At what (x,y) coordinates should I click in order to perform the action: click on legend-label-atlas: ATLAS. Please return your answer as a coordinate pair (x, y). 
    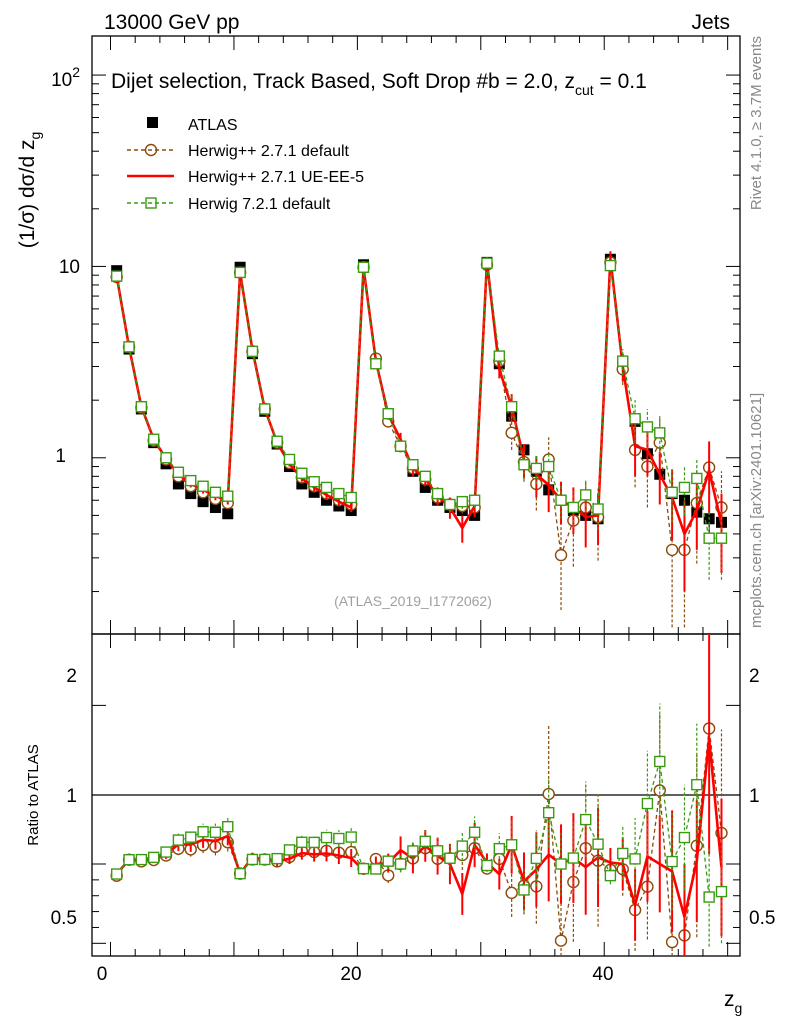
    Looking at the image, I should click on (213, 125).